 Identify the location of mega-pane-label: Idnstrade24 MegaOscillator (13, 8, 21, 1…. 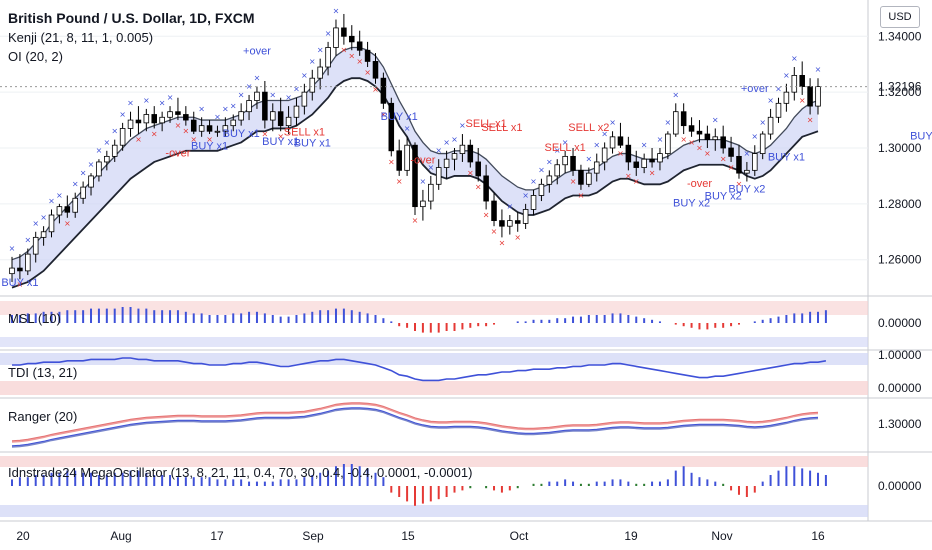
(240, 472).